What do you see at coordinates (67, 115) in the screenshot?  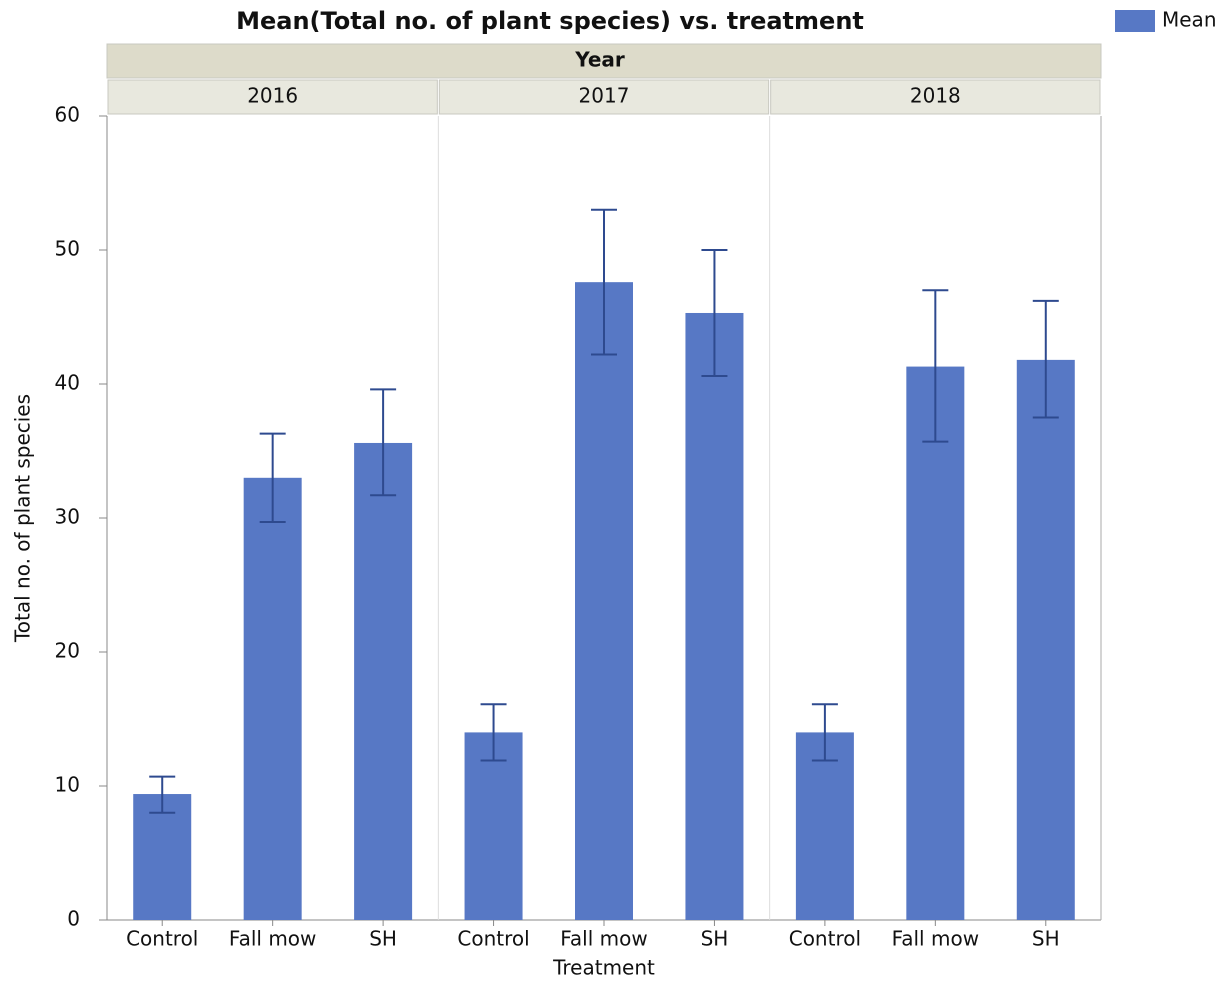 I see `y-tick-label: 60` at bounding box center [67, 115].